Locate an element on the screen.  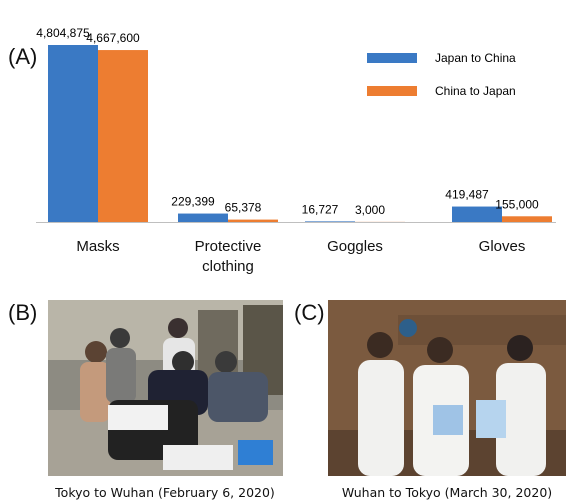
caption: Tokyo to Wuhan (February 6, 2020) is located at coordinates (165, 492).